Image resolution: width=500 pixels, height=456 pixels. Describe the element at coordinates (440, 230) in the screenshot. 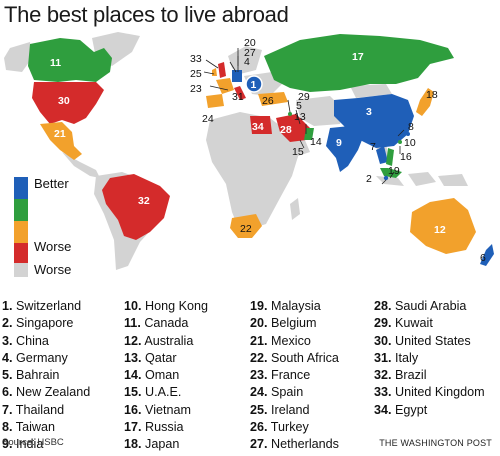

I see `map-label-12: 12` at that location.